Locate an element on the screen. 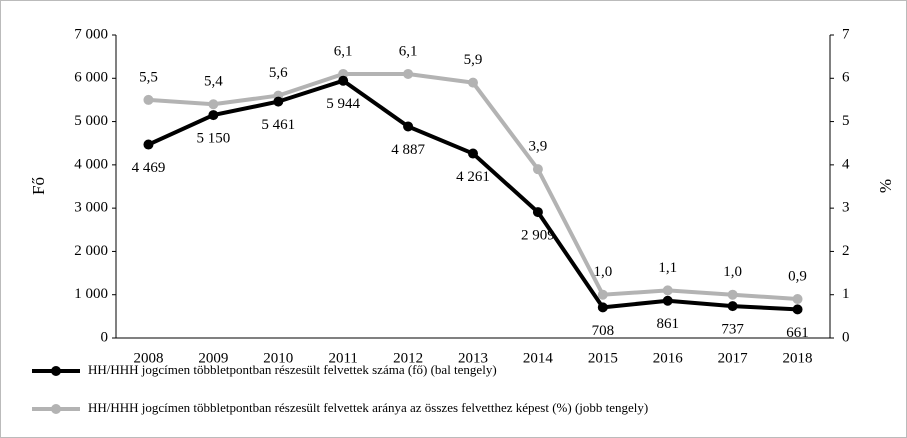 The image size is (907, 438). y2-tick-label: 7 is located at coordinates (846, 34).